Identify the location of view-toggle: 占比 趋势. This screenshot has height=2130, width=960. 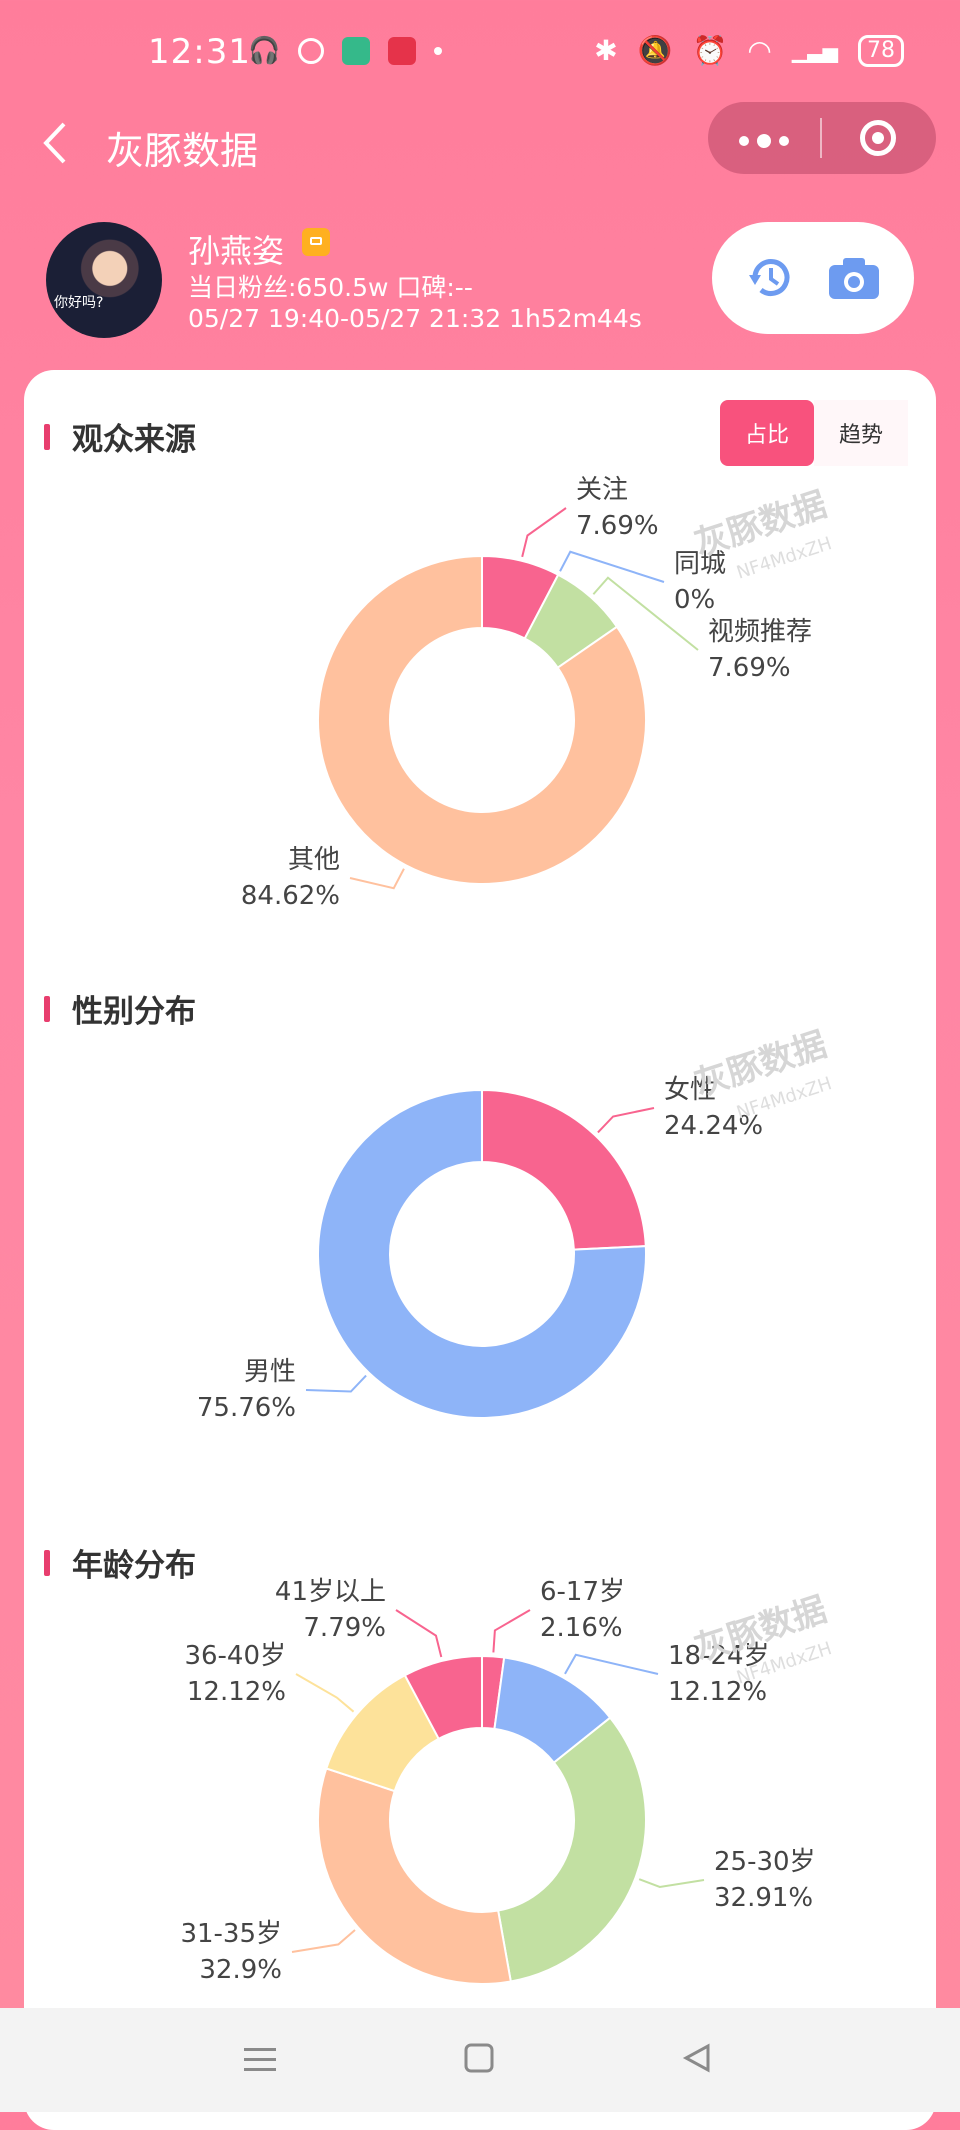
(814, 433).